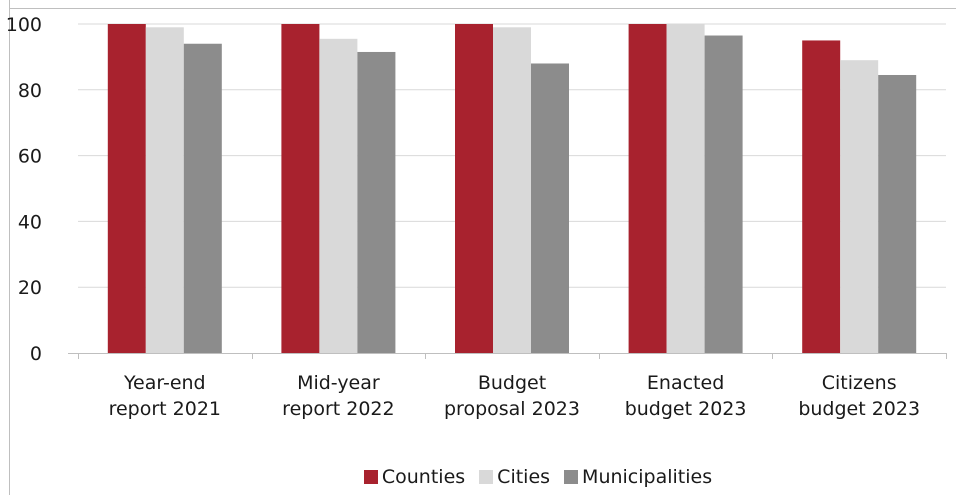 The width and height of the screenshot is (956, 495). Describe the element at coordinates (30, 91) in the screenshot. I see `y-tick-label: 80` at that location.